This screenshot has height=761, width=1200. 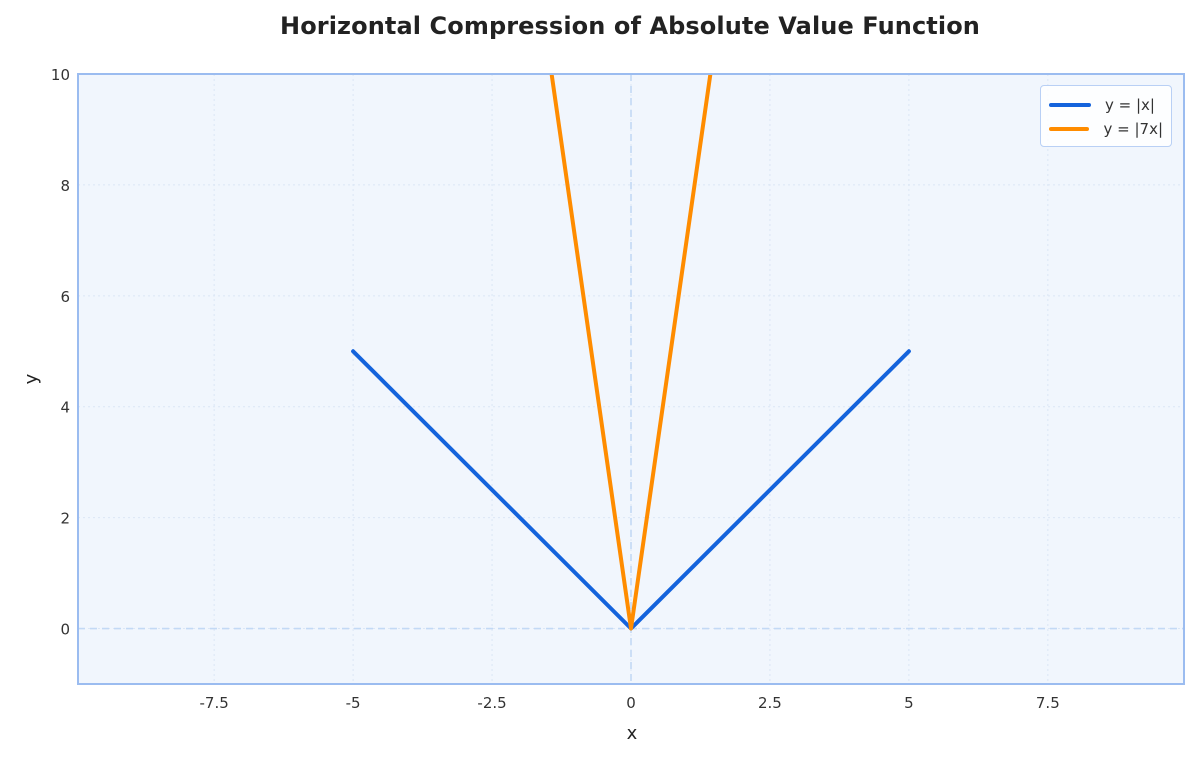 I want to click on series-line-abs-7x, so click(x=631, y=352).